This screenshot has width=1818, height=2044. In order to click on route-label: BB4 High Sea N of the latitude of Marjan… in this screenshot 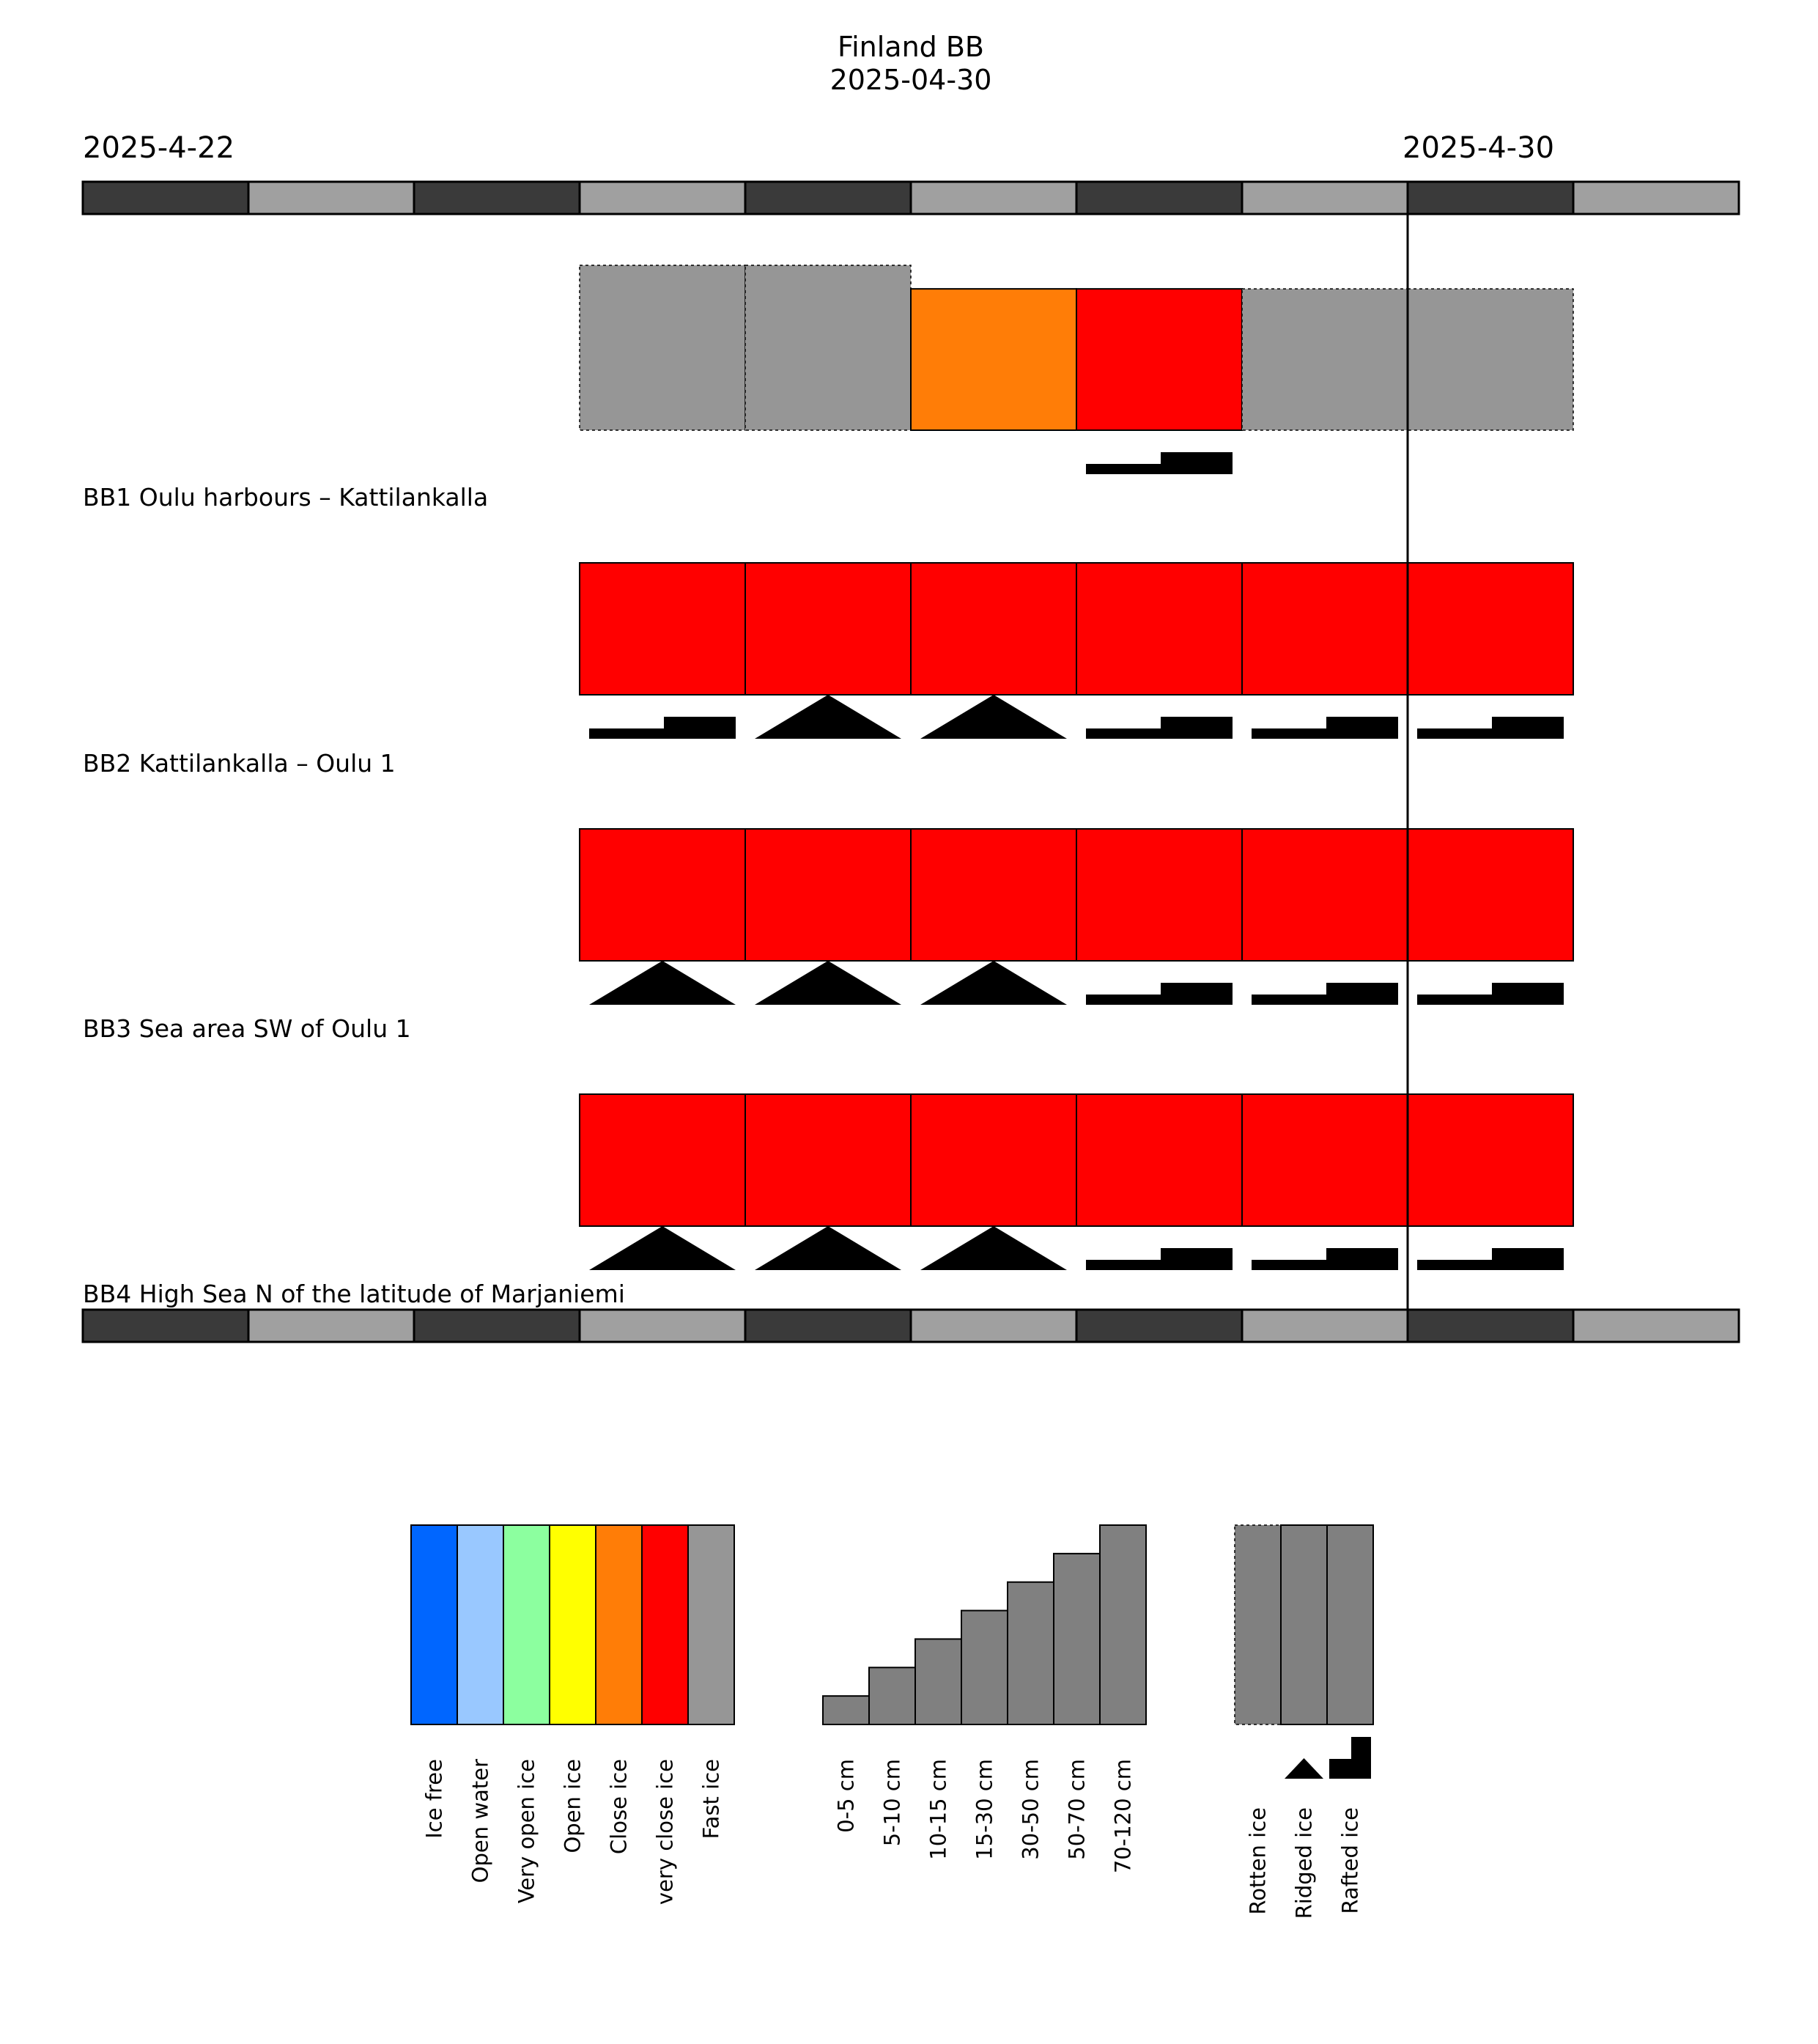, I will do `click(354, 1294)`.